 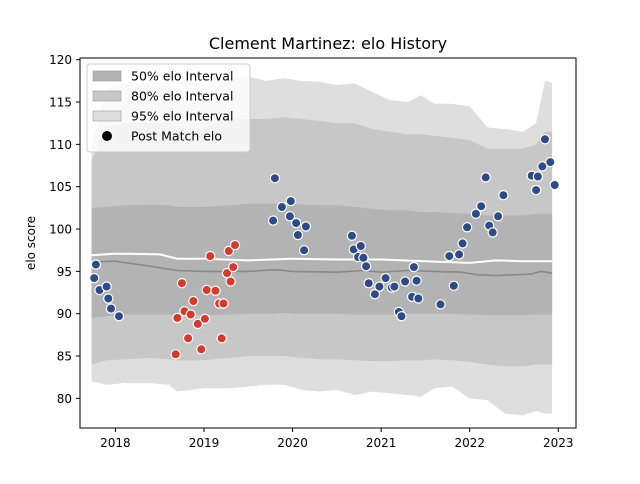 What do you see at coordinates (337, 439) in the screenshot?
I see `x-axis: 2018 2019 2020 2021 2022 2023` at bounding box center [337, 439].